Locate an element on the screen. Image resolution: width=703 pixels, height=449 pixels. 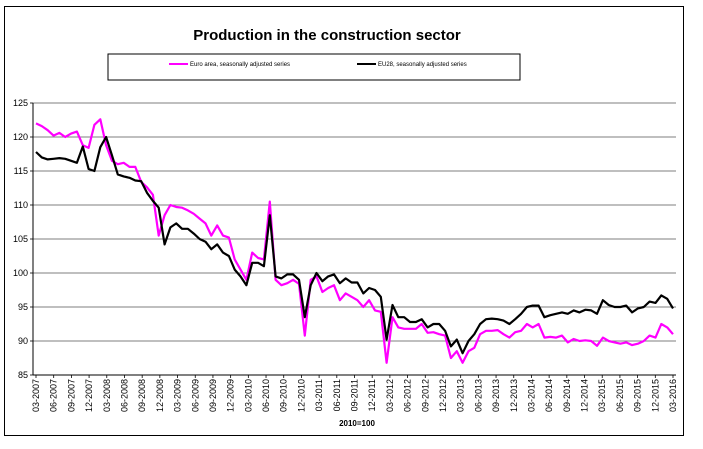
legend-label-eu28: EU28, seasonally adjusted series is located at coordinates (422, 65).